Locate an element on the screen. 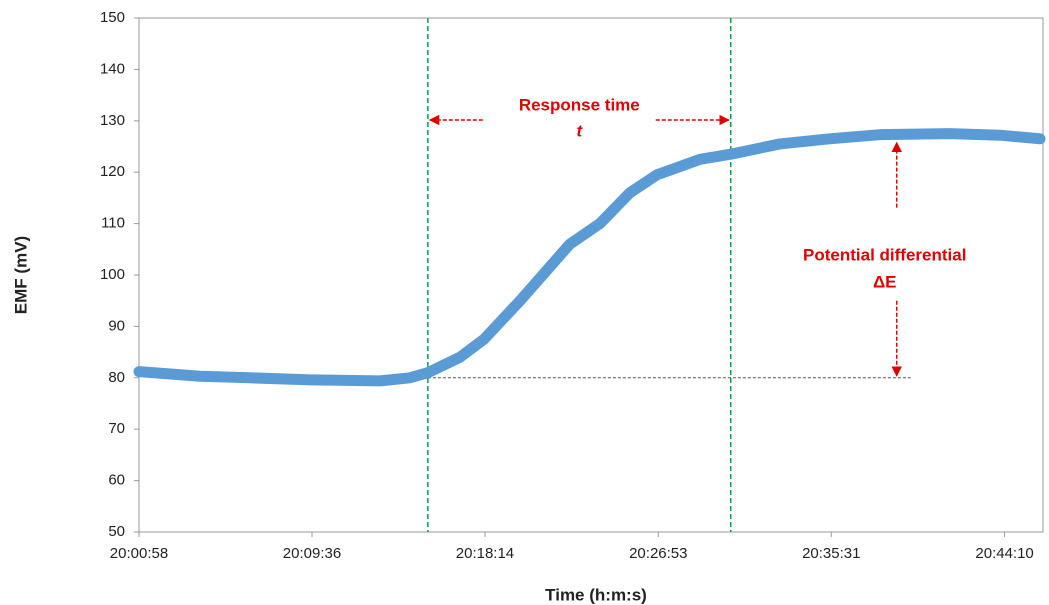  annotation: Potential differential is located at coordinates (884, 254).